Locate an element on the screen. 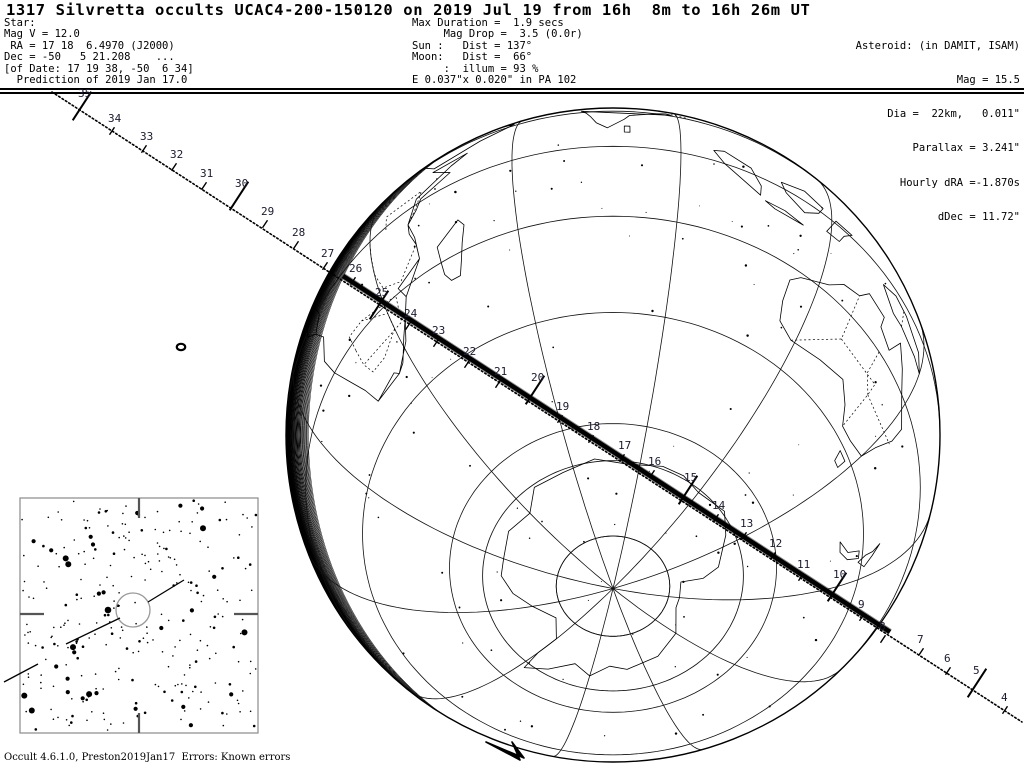  star-field-svg is located at coordinates (131, 615).